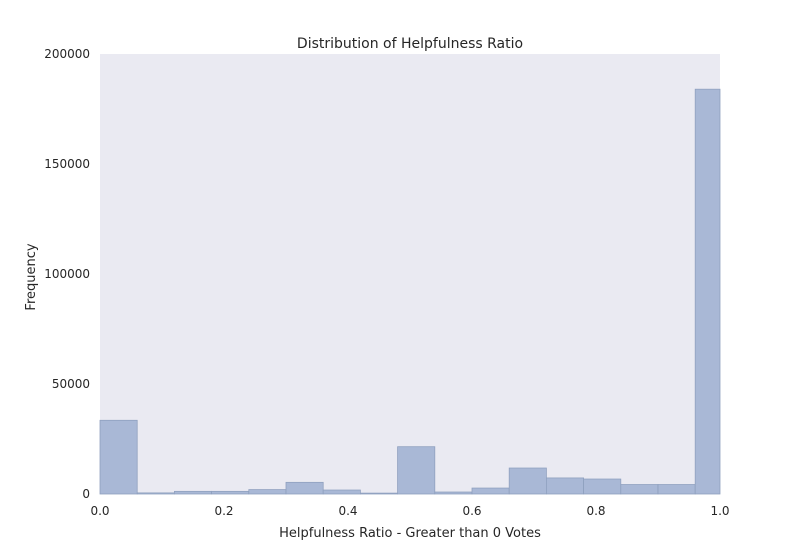 Image resolution: width=800 pixels, height=554 pixels. I want to click on x-tick-label: 0.4, so click(347, 511).